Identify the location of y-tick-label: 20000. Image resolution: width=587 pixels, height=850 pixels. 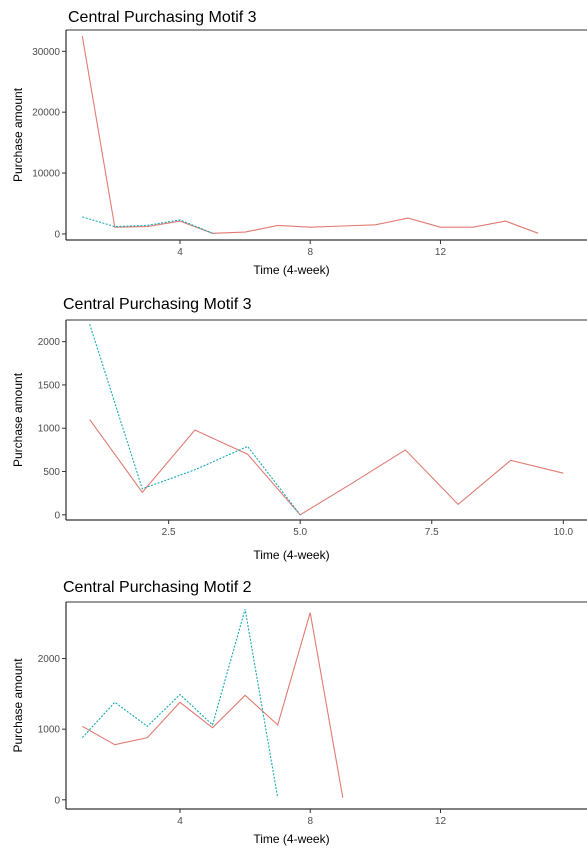
(46, 113).